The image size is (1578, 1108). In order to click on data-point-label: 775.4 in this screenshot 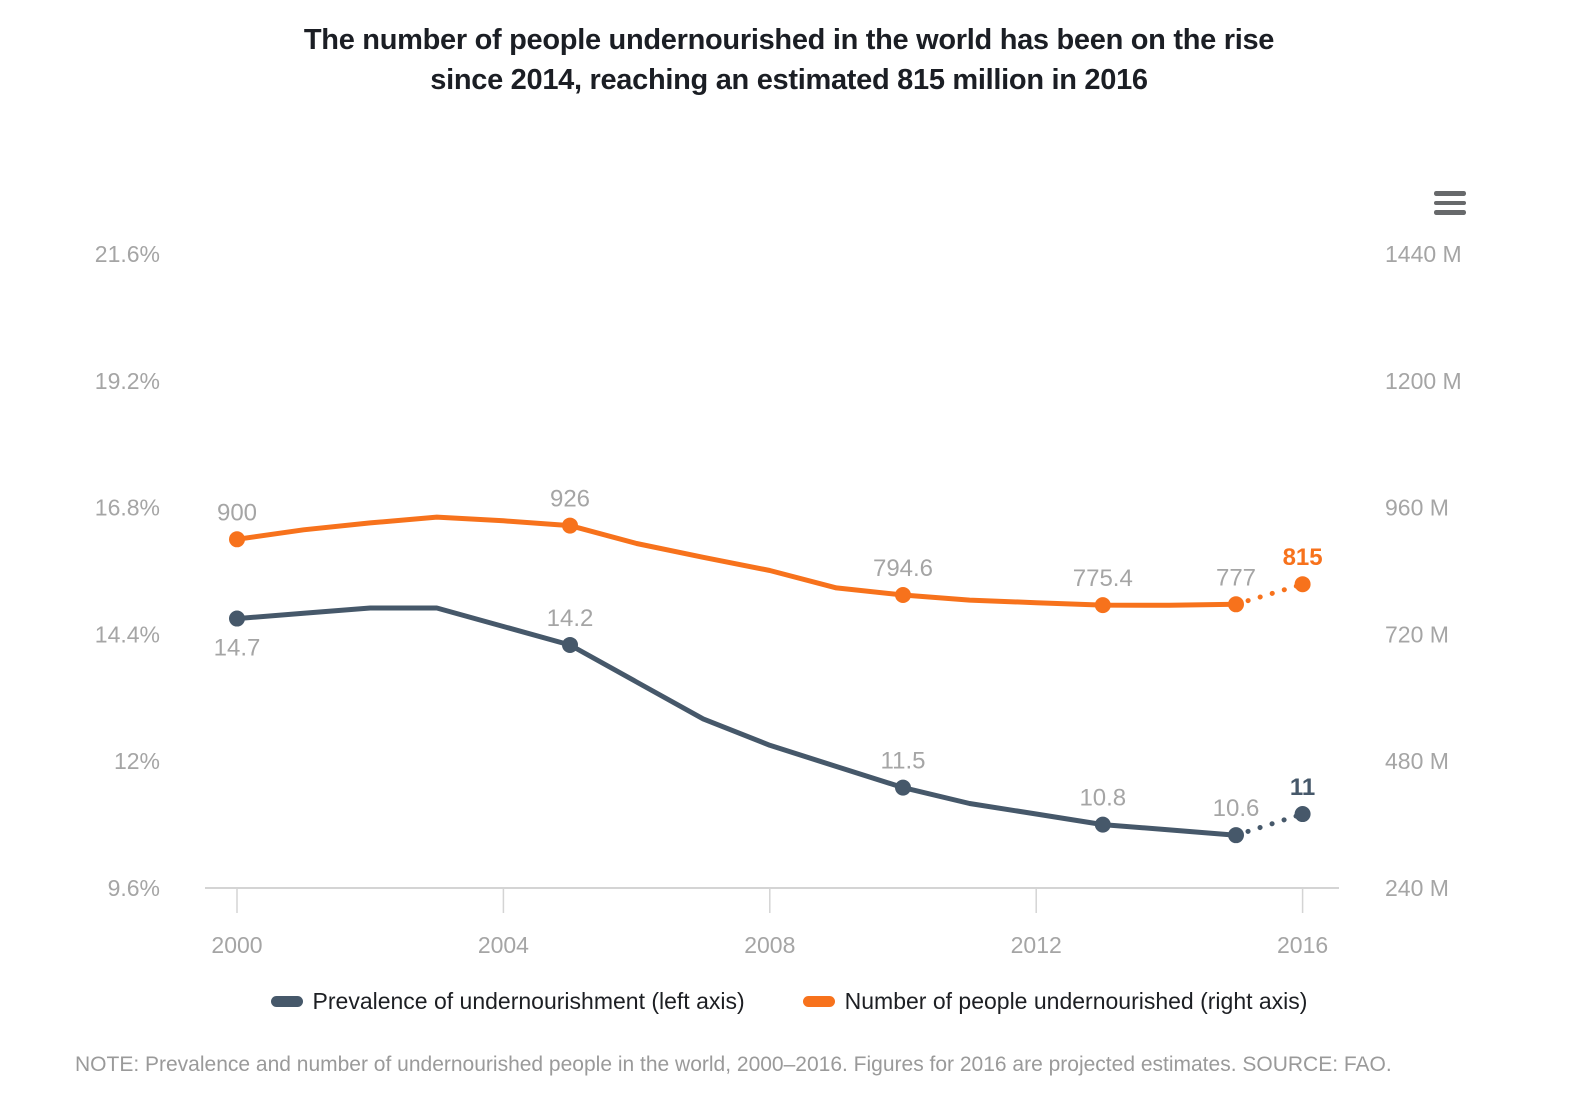, I will do `click(1103, 578)`.